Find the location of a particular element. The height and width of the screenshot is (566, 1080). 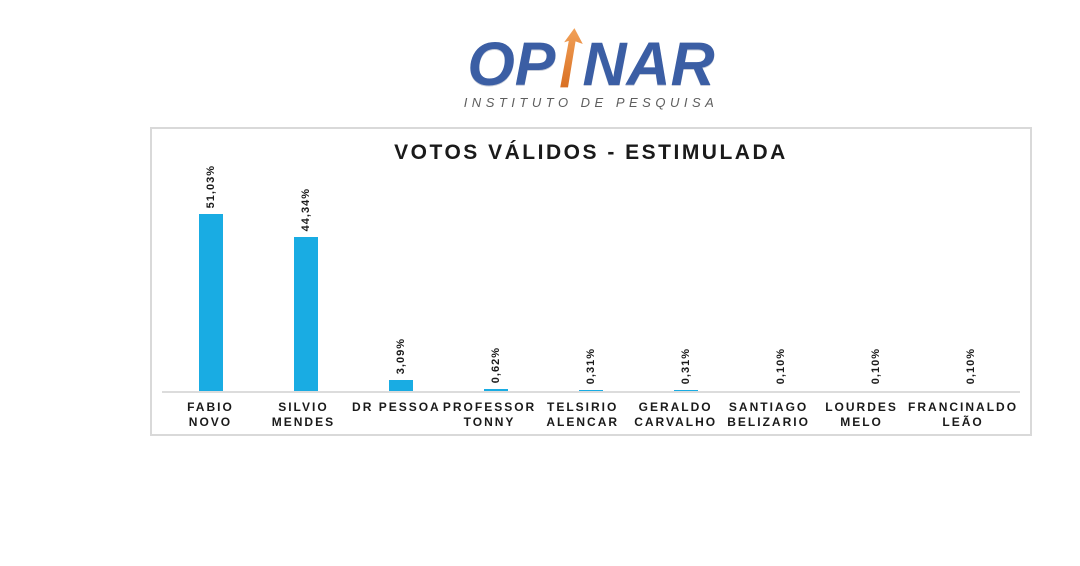

x-axis-line is located at coordinates (591, 392).